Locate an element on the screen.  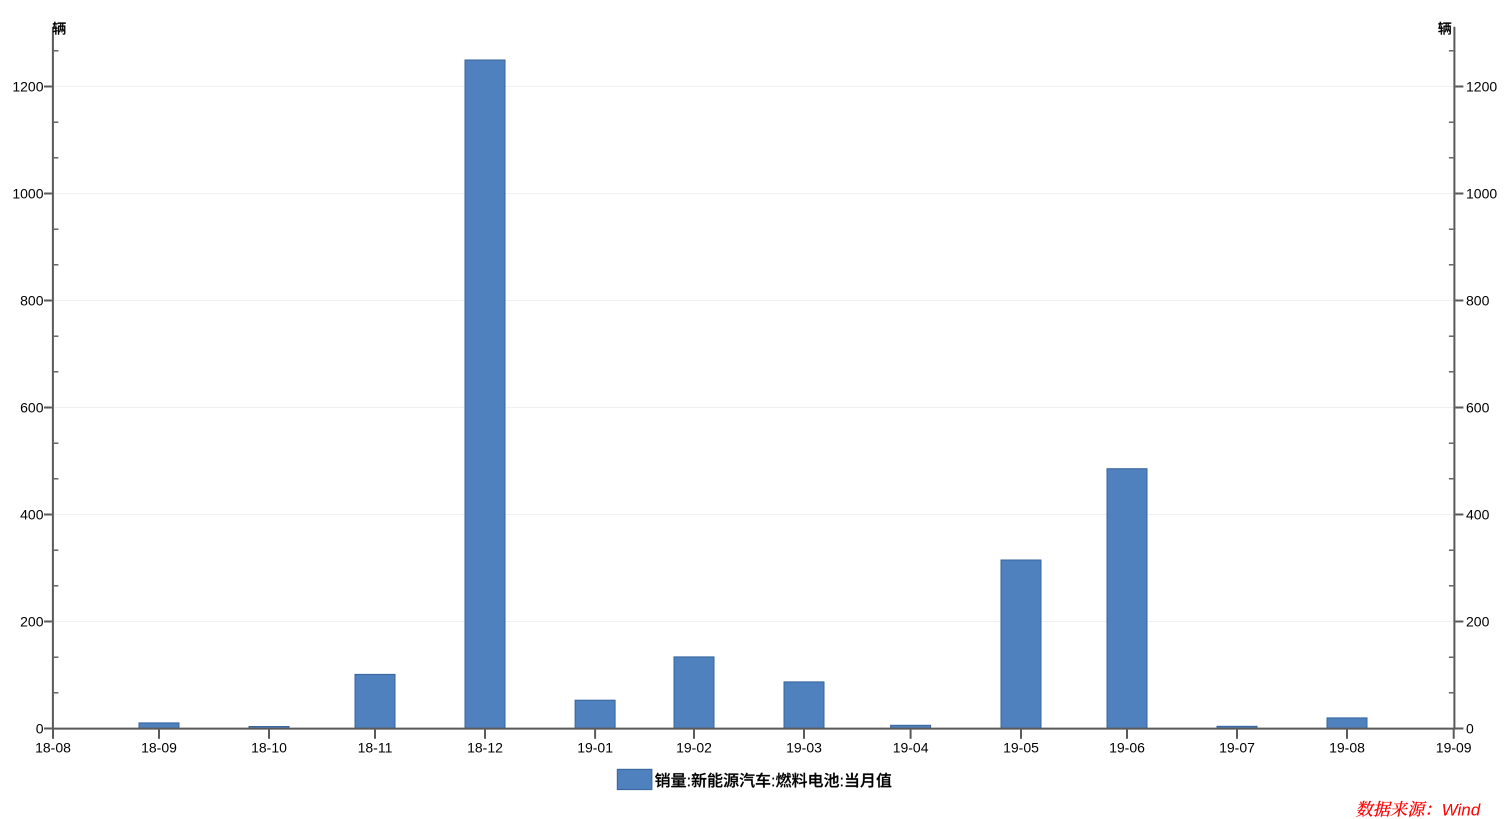
svg-text: 18-12 is located at coordinates (485, 748).